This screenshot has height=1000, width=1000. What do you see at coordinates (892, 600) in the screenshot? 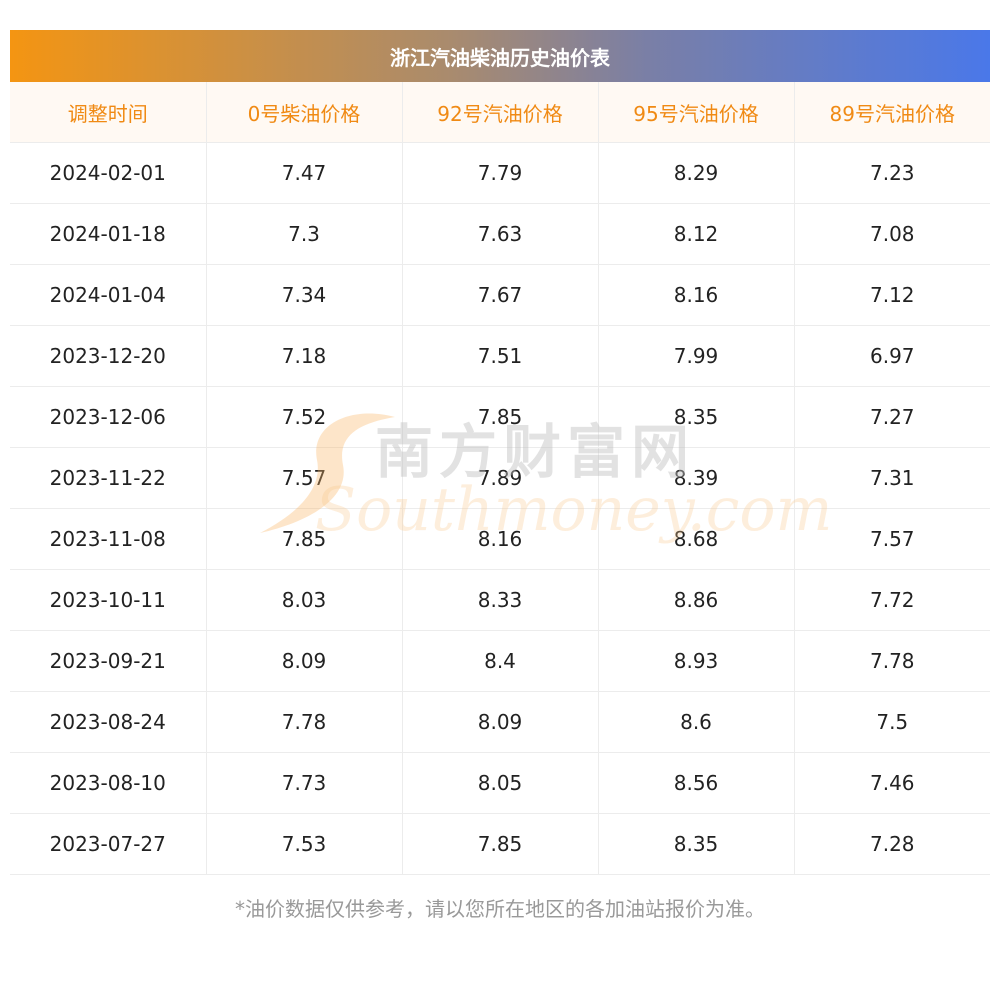
I see `cell-gasoline-89: 7.72` at bounding box center [892, 600].